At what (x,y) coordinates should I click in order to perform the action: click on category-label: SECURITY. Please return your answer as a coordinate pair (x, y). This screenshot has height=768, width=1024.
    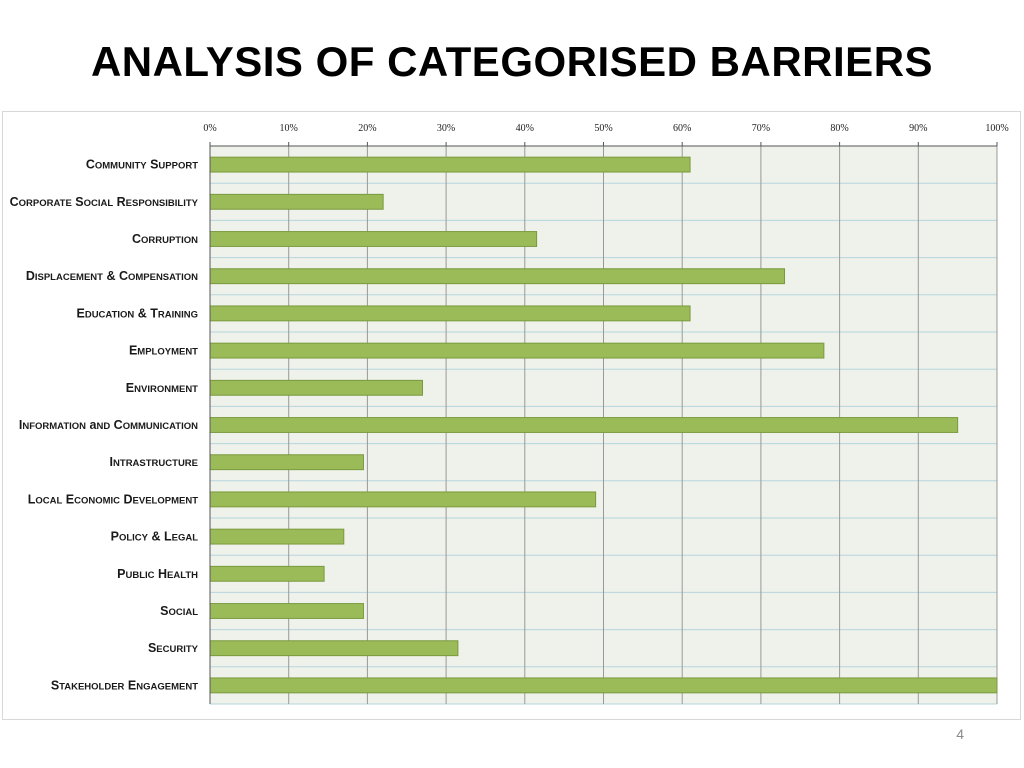
    Looking at the image, I should click on (173, 648).